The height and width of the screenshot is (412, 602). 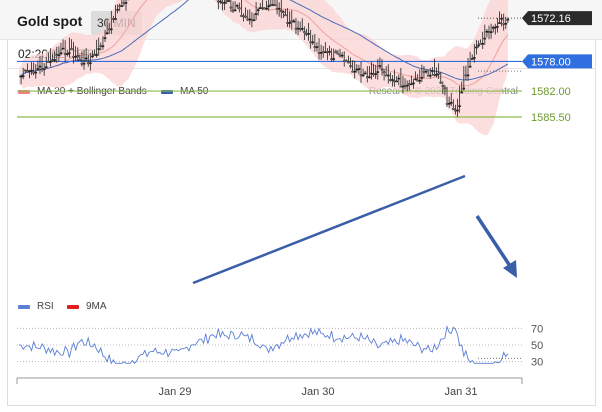 I want to click on forecast-arrow-shaft, so click(x=494, y=242).